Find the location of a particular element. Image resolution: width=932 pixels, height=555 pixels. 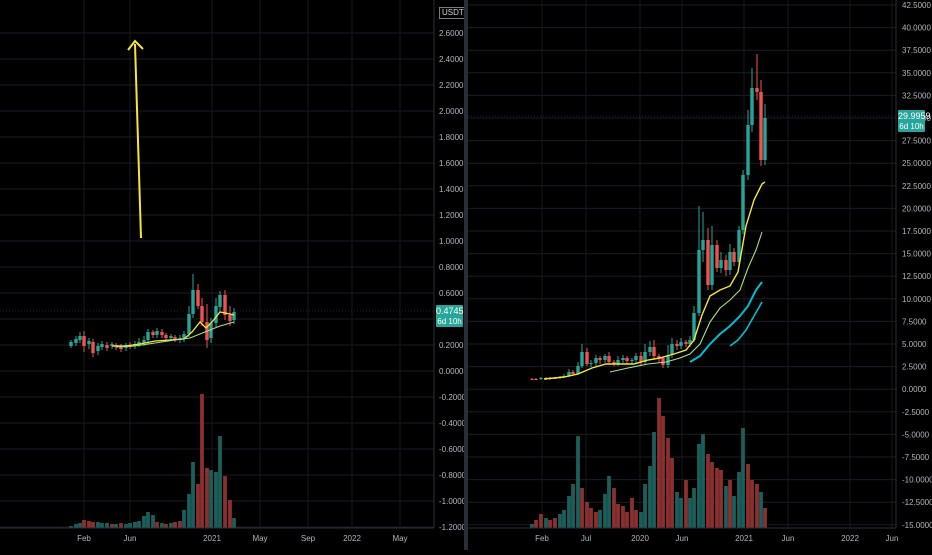

left-y-tick-label: 0.2000 is located at coordinates (451, 345).